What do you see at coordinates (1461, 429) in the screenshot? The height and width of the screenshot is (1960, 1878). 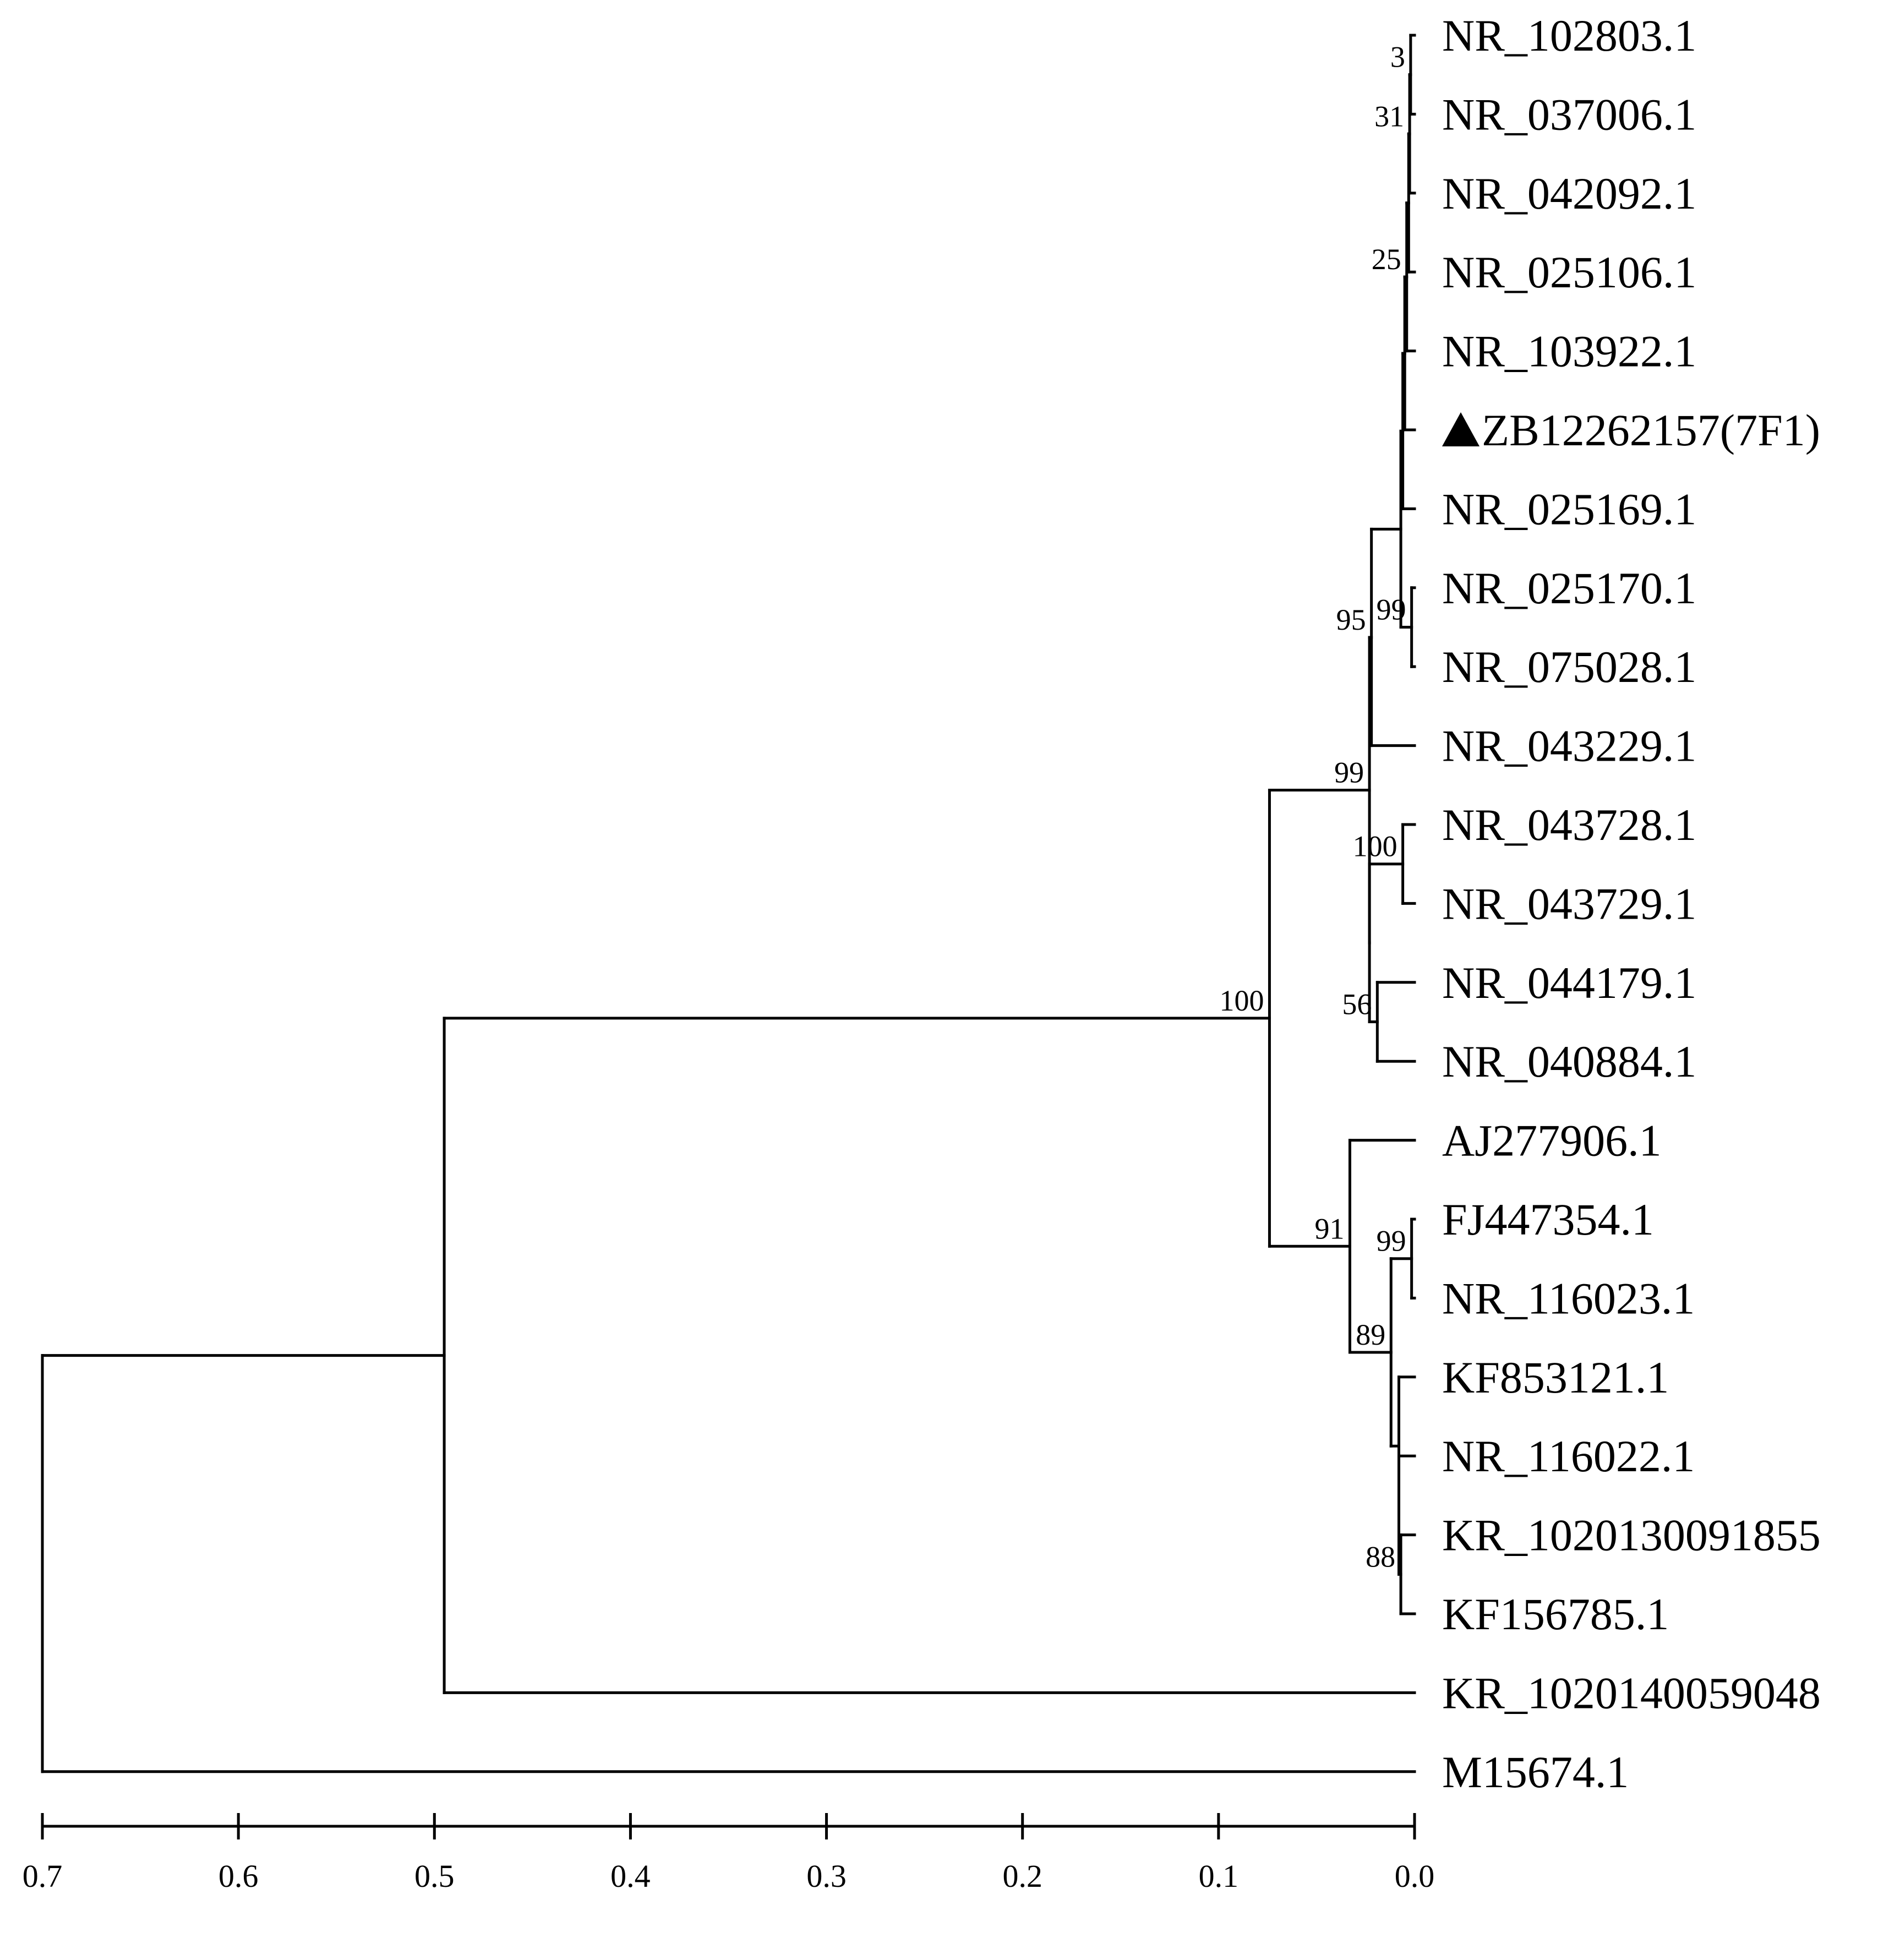 I see `triangle-marker-icon` at bounding box center [1461, 429].